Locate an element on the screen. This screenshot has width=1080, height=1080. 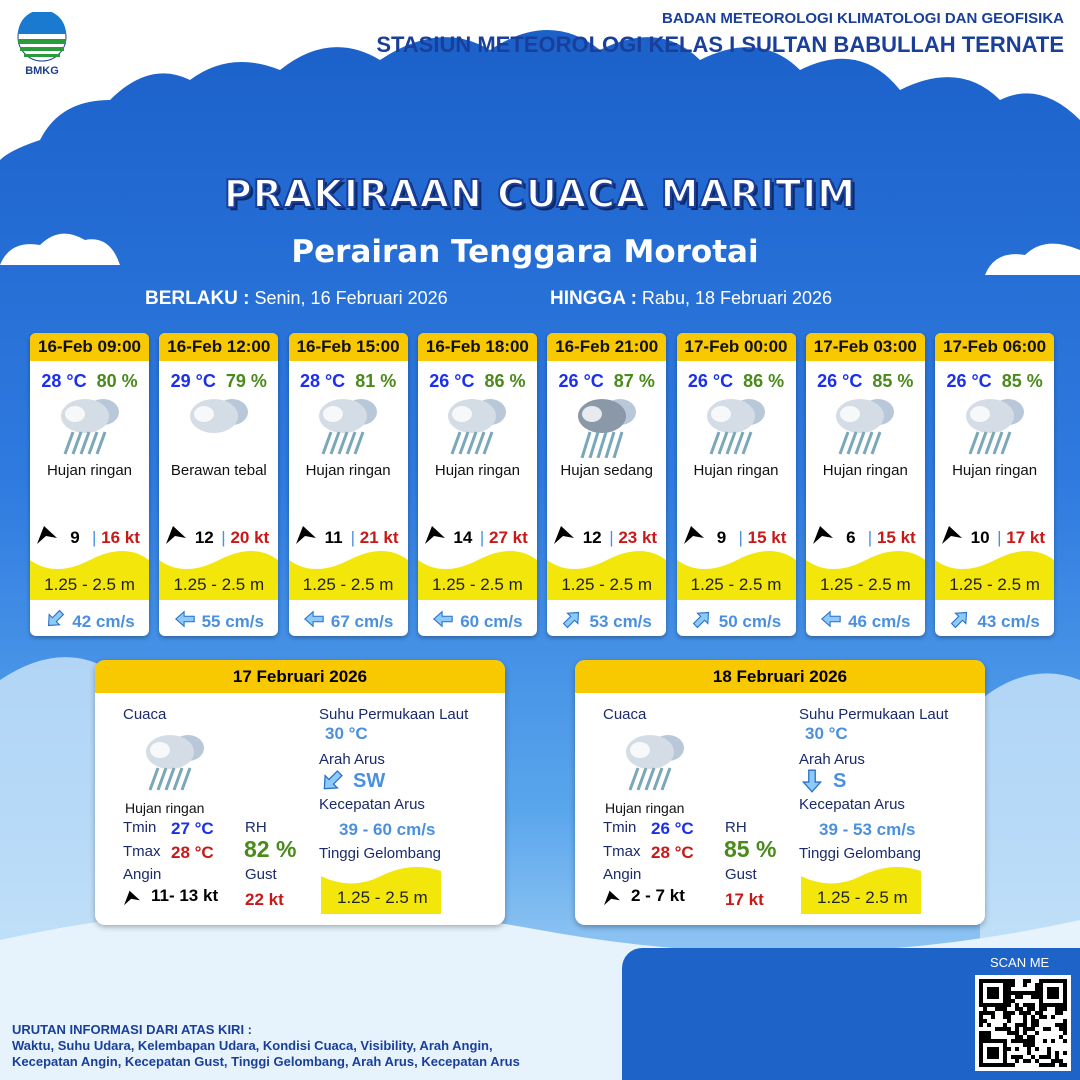
humidity: 86 % is located at coordinates (505, 381).